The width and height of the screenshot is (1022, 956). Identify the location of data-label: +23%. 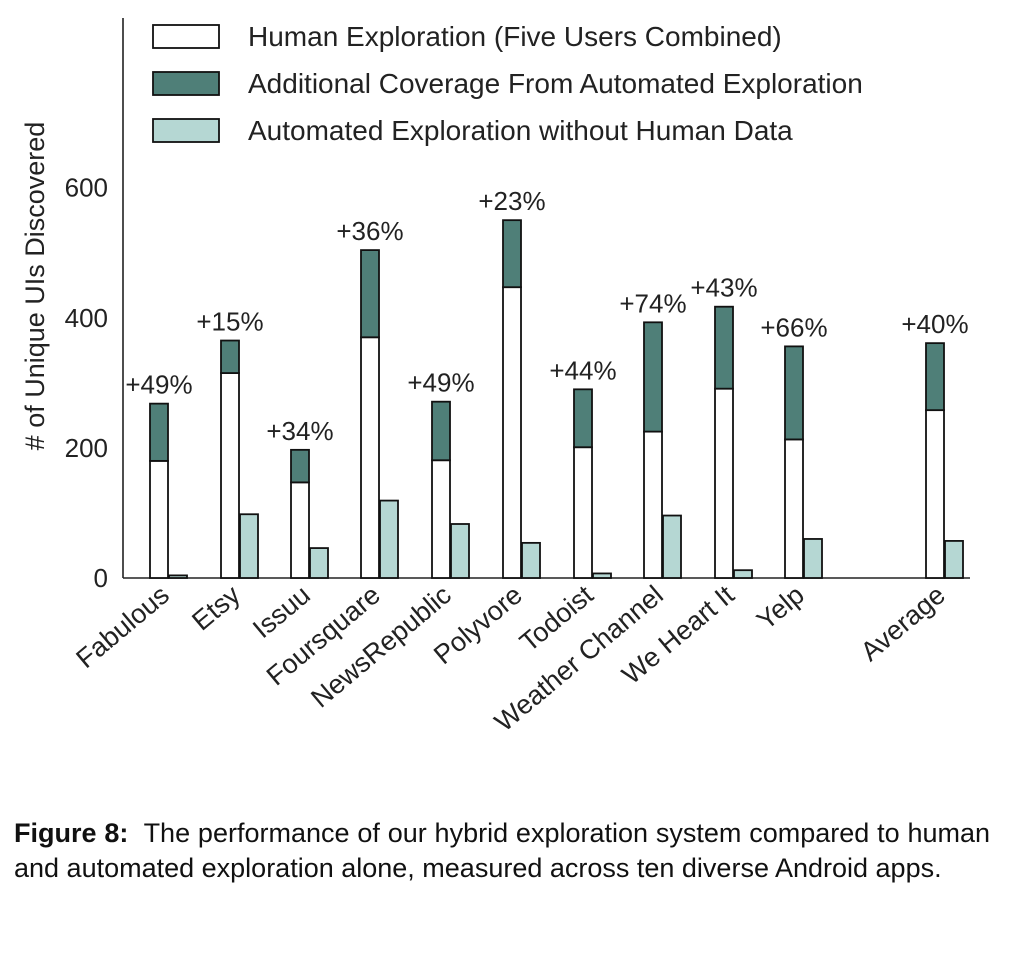
(511, 201).